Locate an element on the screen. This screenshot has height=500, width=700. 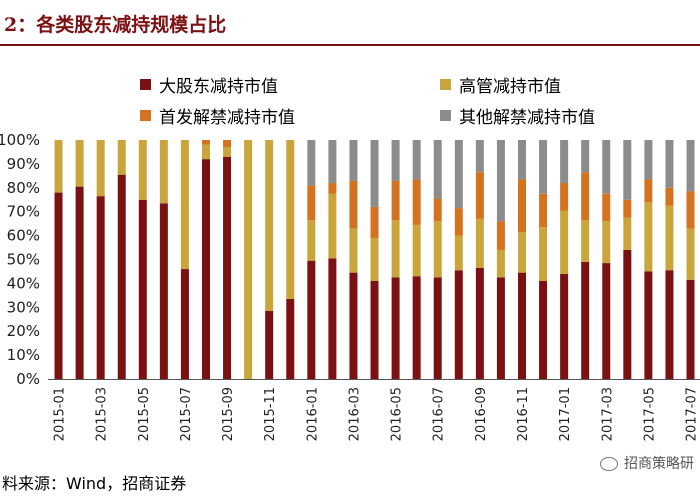
bar-segment-2016-10-s3 is located at coordinates (500, 181).